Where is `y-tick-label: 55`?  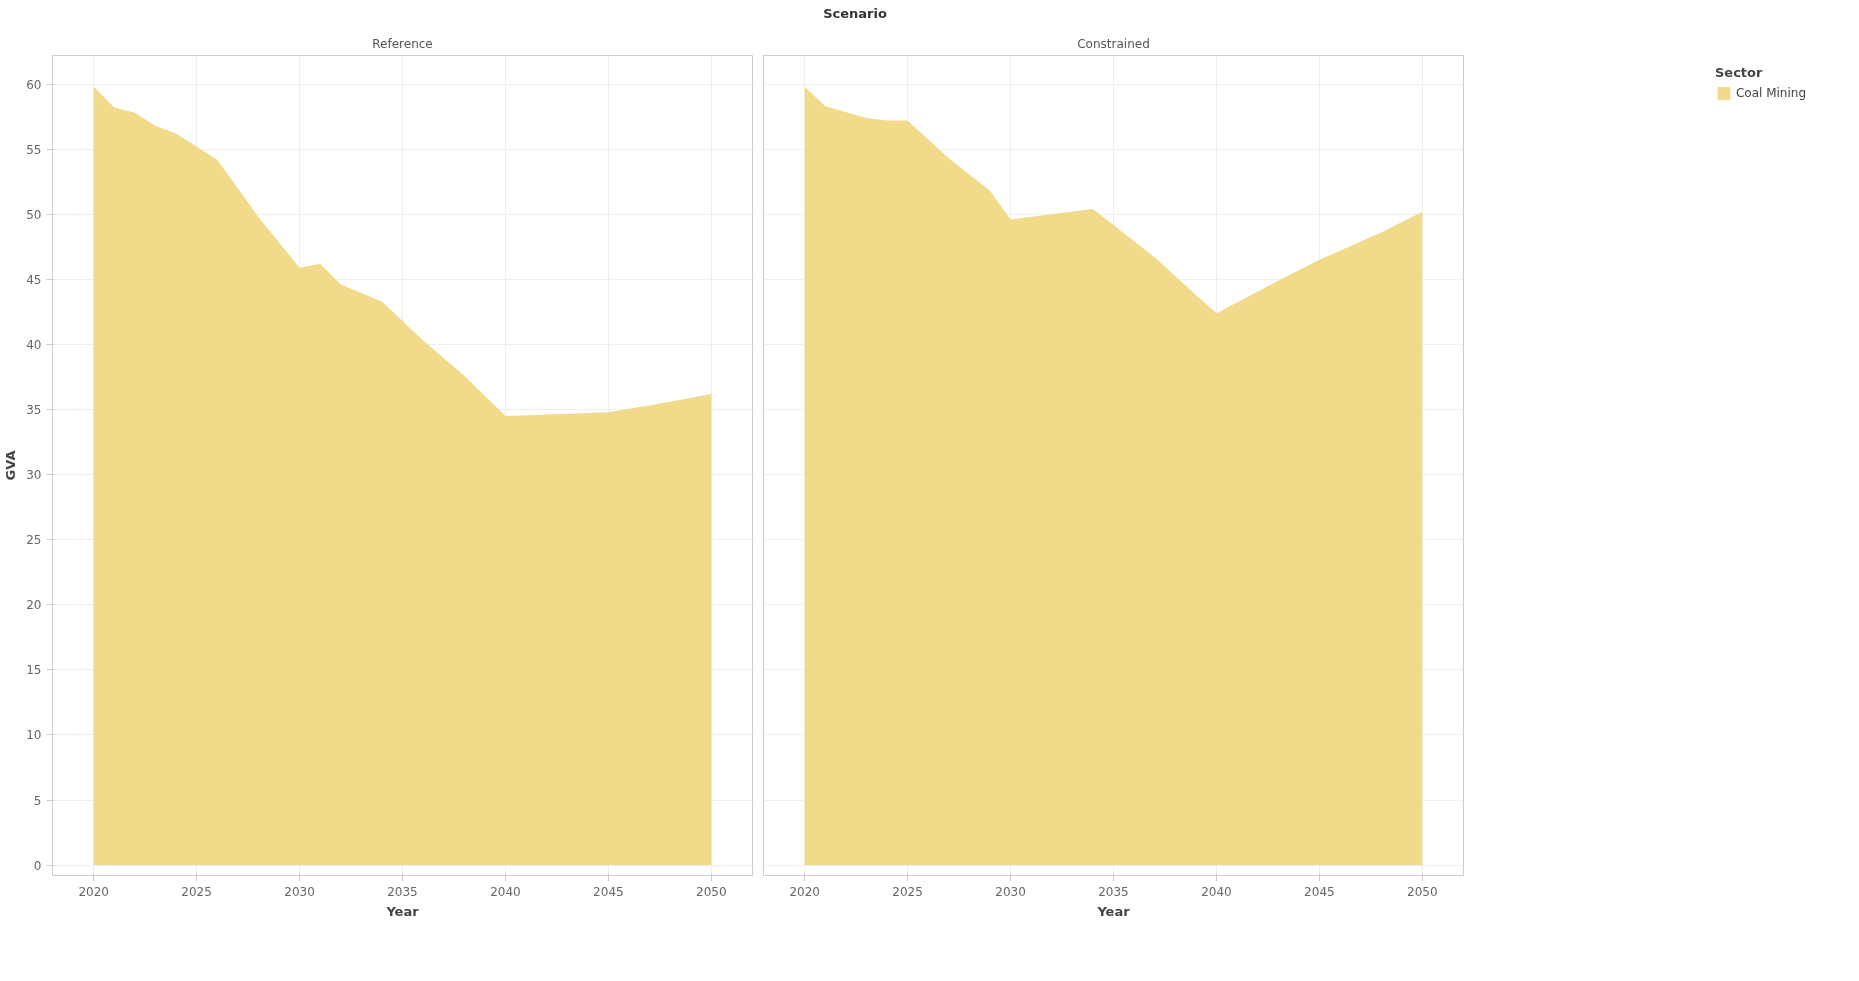
y-tick-label: 55 is located at coordinates (34, 149).